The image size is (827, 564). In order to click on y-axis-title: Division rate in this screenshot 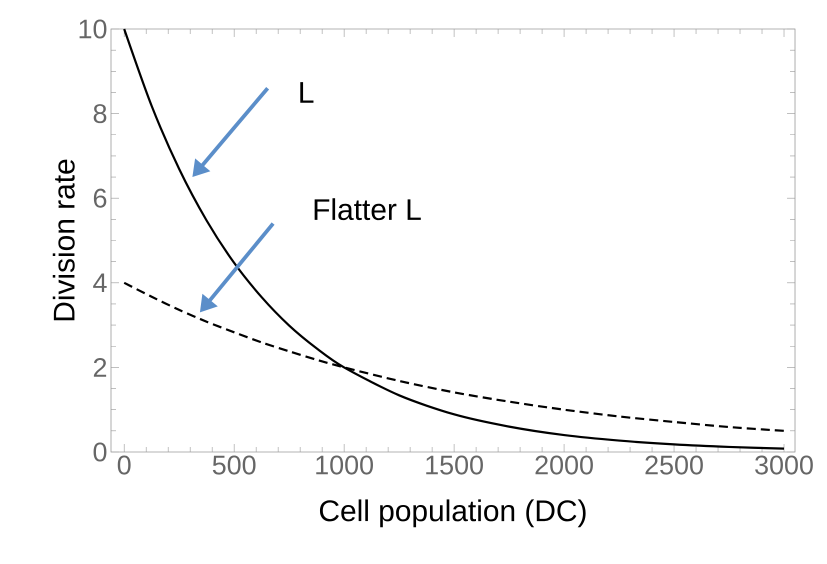, I will do `click(63, 240)`.